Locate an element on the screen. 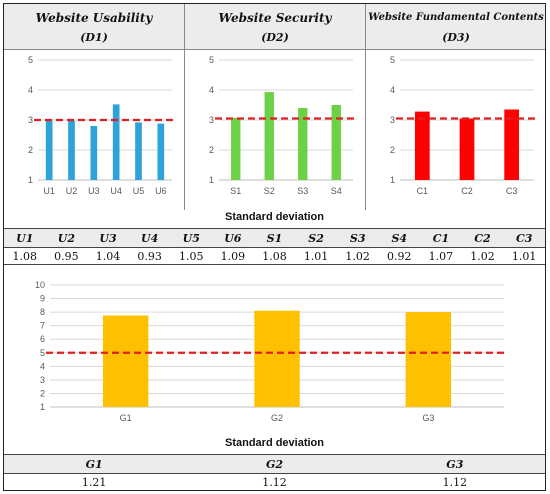 This screenshot has width=550, height=494. bar-u5 is located at coordinates (138, 151).